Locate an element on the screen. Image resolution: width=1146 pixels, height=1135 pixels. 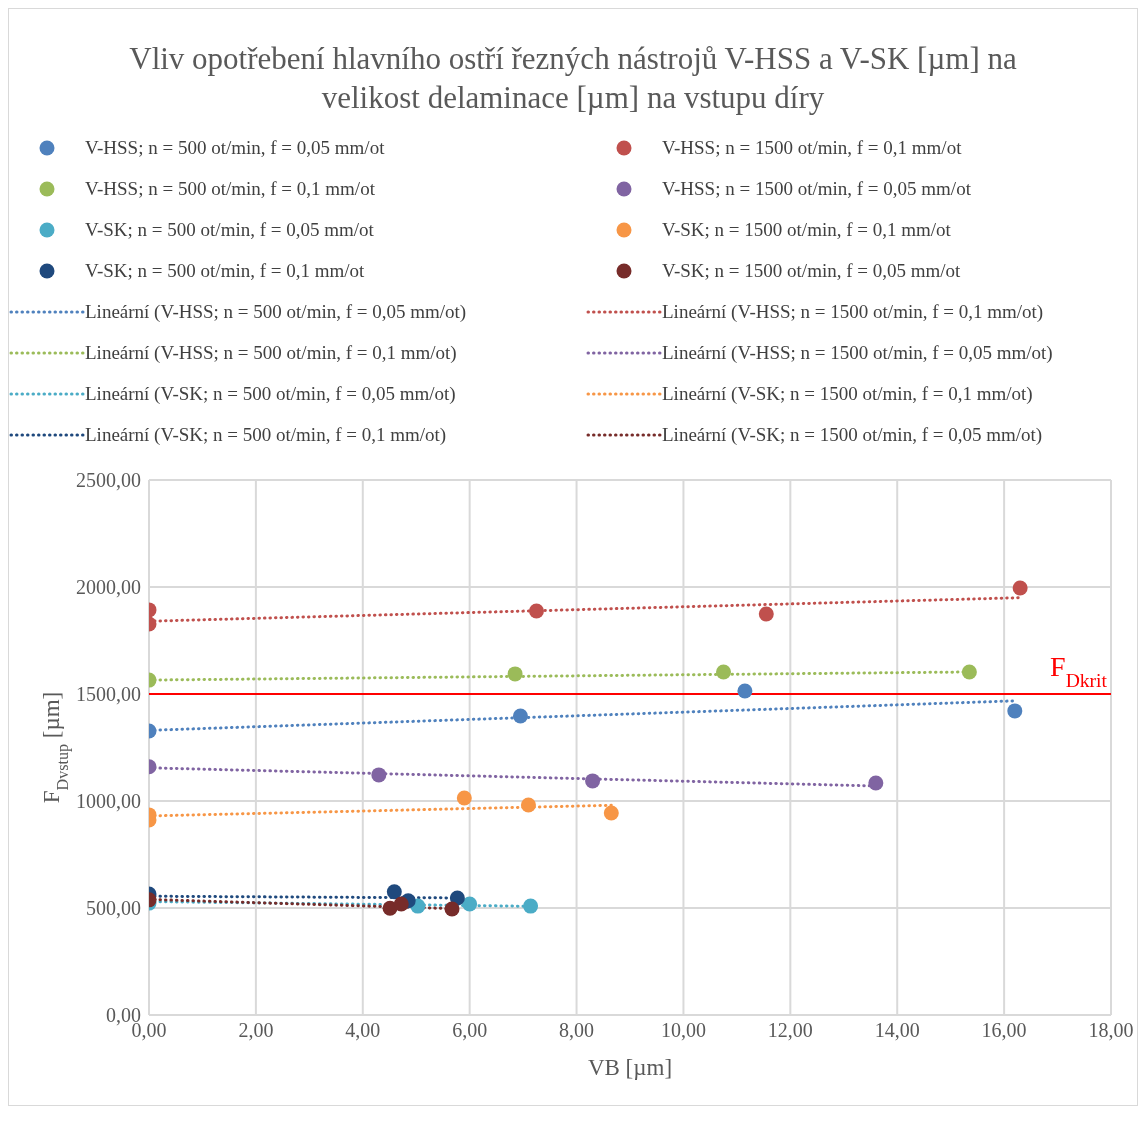
legend-label: V-SK; n = 500 ot/min, f = 0,05 mm/ot is located at coordinates (229, 229).